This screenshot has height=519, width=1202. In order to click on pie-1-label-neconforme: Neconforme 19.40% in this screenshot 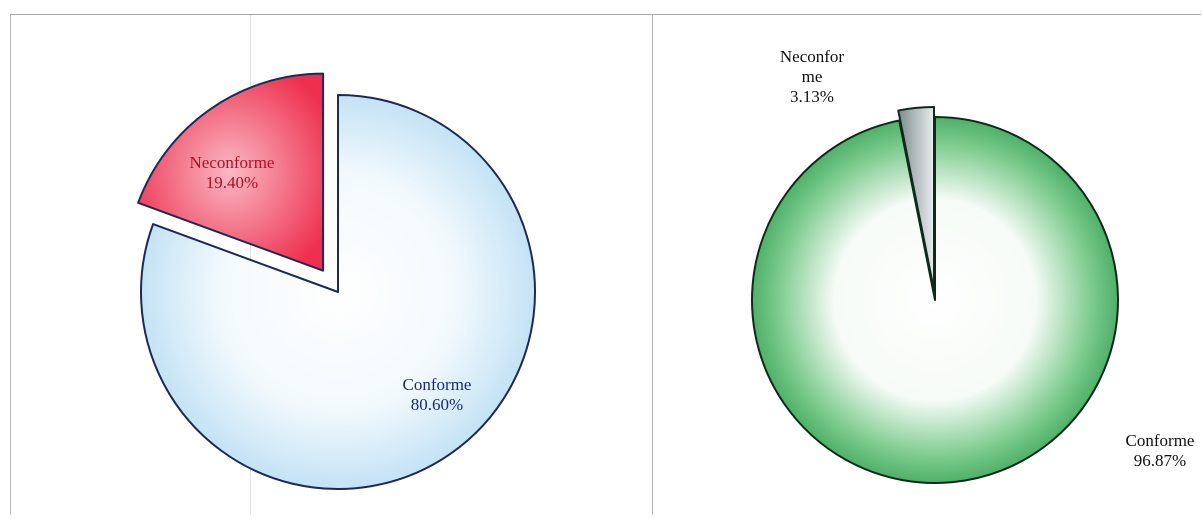, I will do `click(232, 172)`.